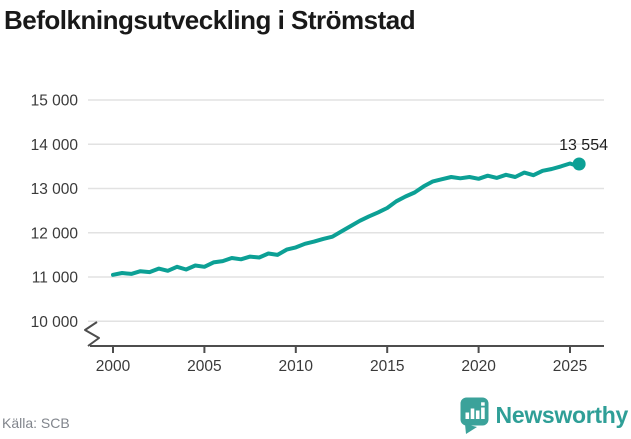 The image size is (631, 439). What do you see at coordinates (296, 366) in the screenshot?
I see `x-axis-tick-label: 2010` at bounding box center [296, 366].